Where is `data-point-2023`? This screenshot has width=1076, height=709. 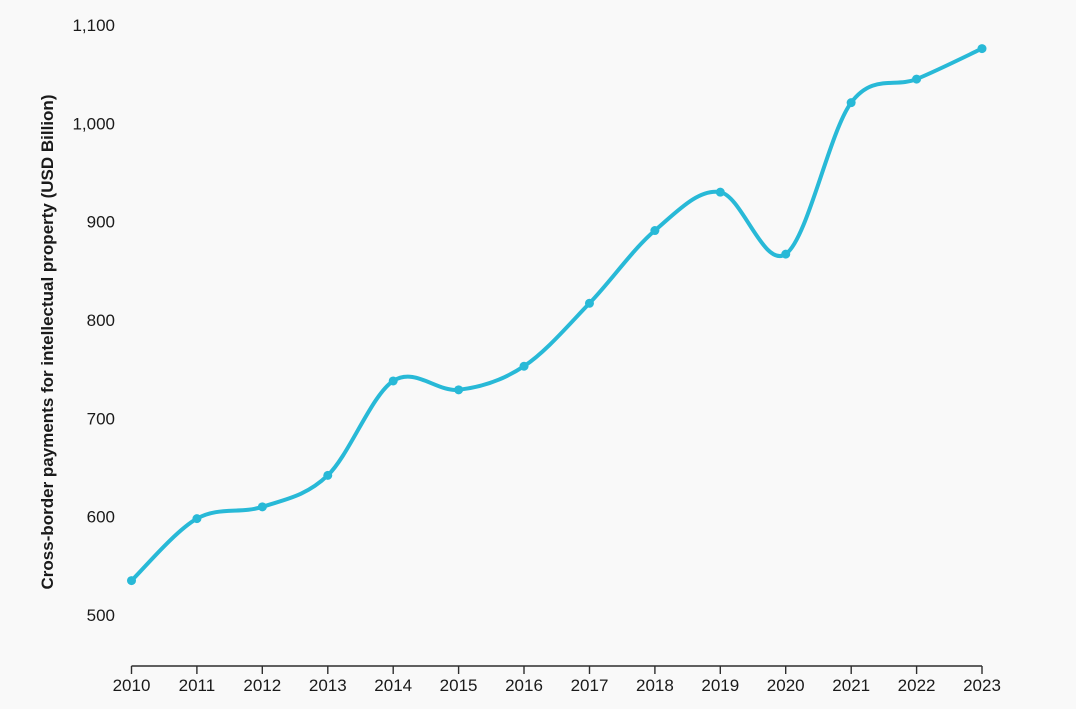
data-point-2023 is located at coordinates (982, 49).